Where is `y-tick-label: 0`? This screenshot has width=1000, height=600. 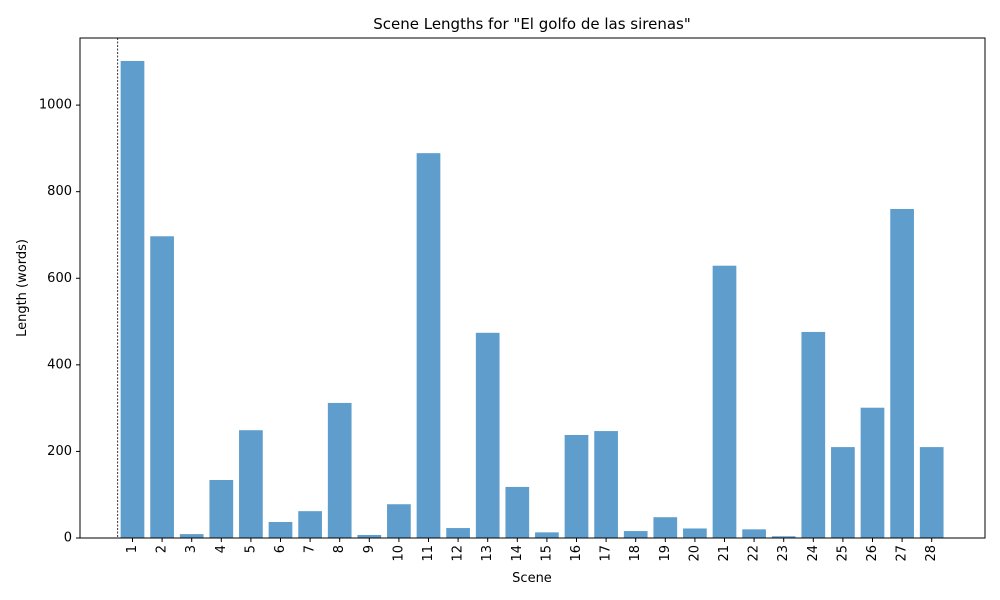 y-tick-label: 0 is located at coordinates (68, 538).